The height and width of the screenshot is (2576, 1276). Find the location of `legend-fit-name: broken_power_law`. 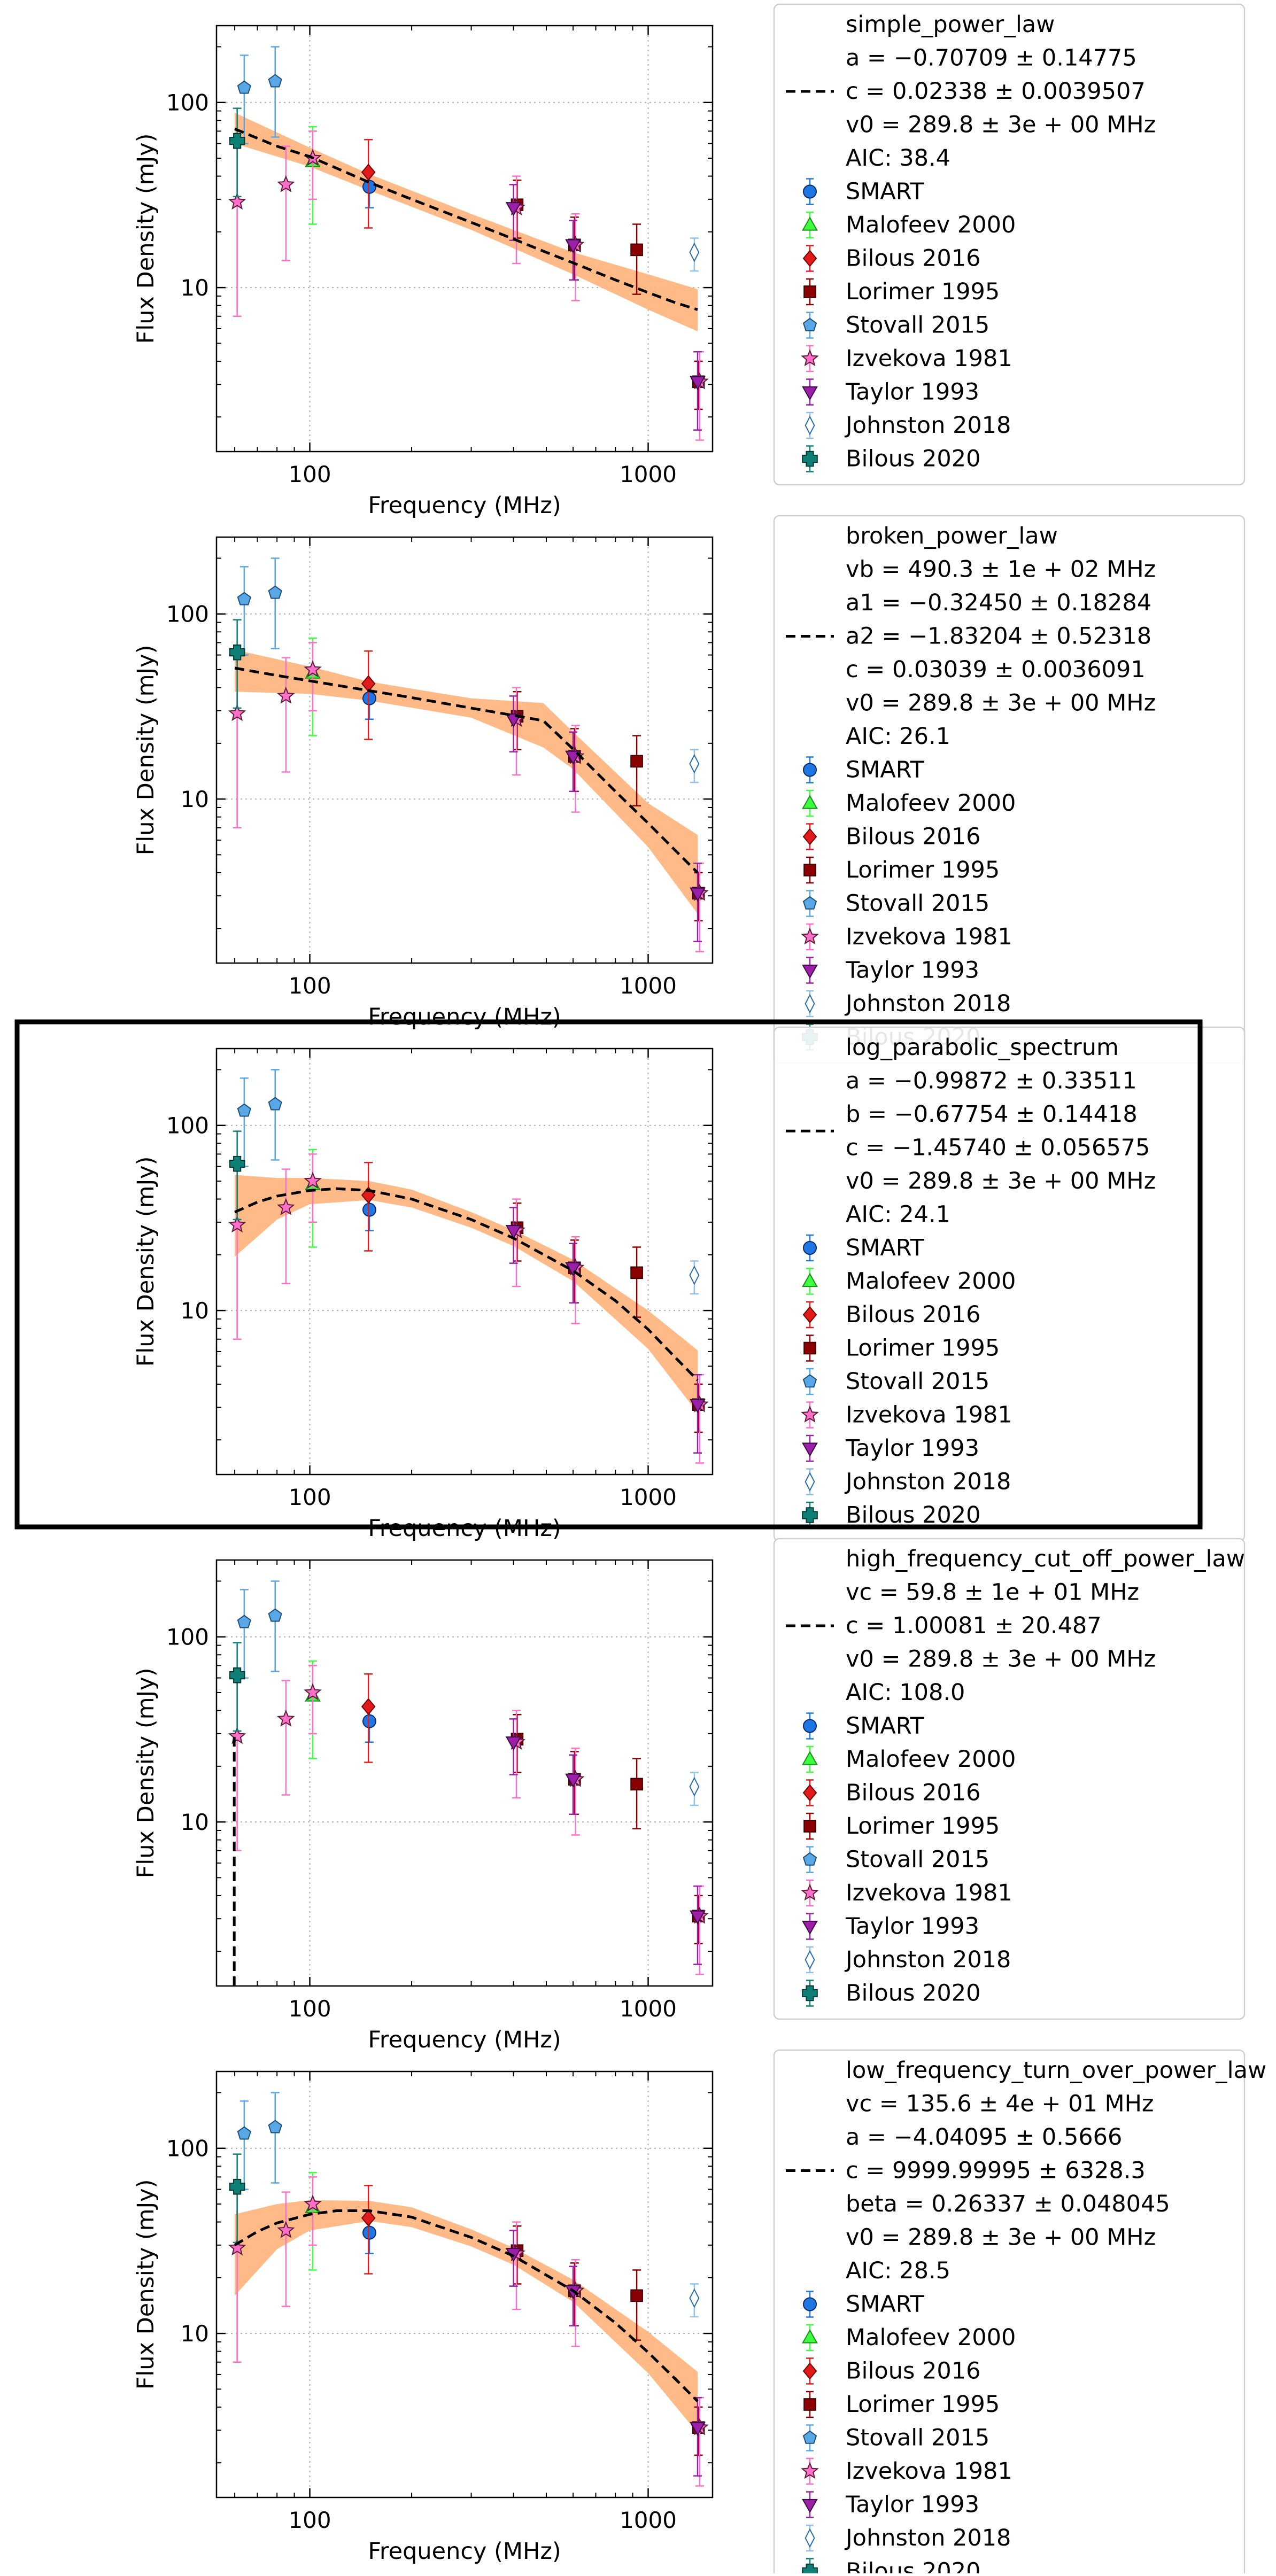

legend-fit-name: broken_power_law is located at coordinates (952, 536).